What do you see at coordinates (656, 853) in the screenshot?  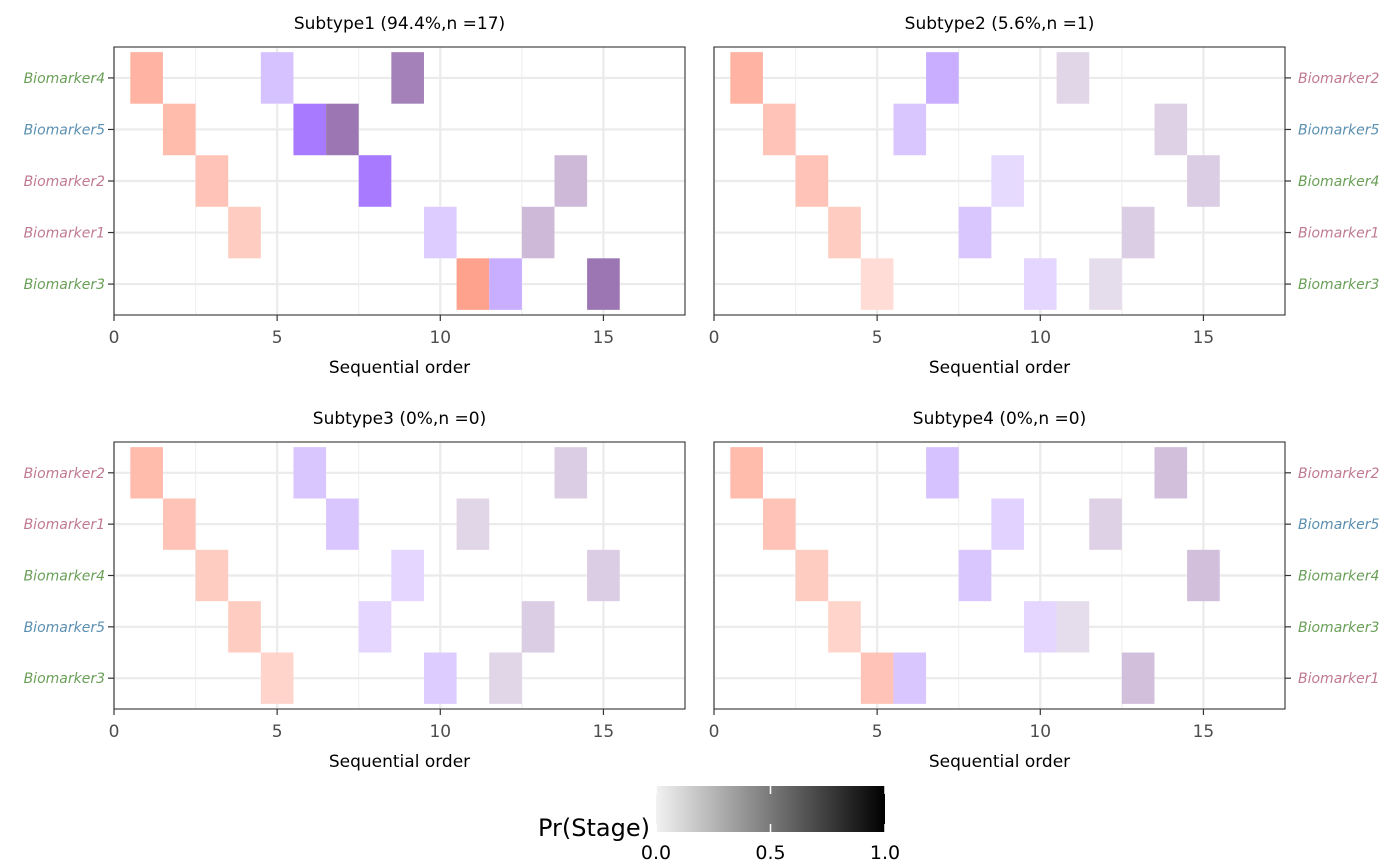 I see `legend-tick-label: 0.0` at bounding box center [656, 853].